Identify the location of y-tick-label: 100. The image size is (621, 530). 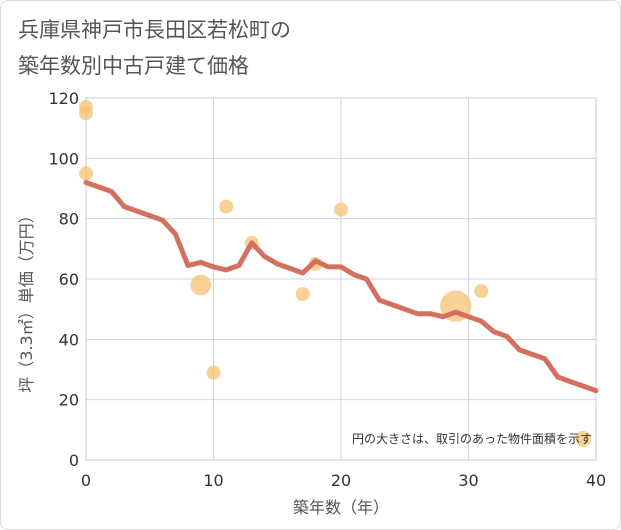
(63, 158).